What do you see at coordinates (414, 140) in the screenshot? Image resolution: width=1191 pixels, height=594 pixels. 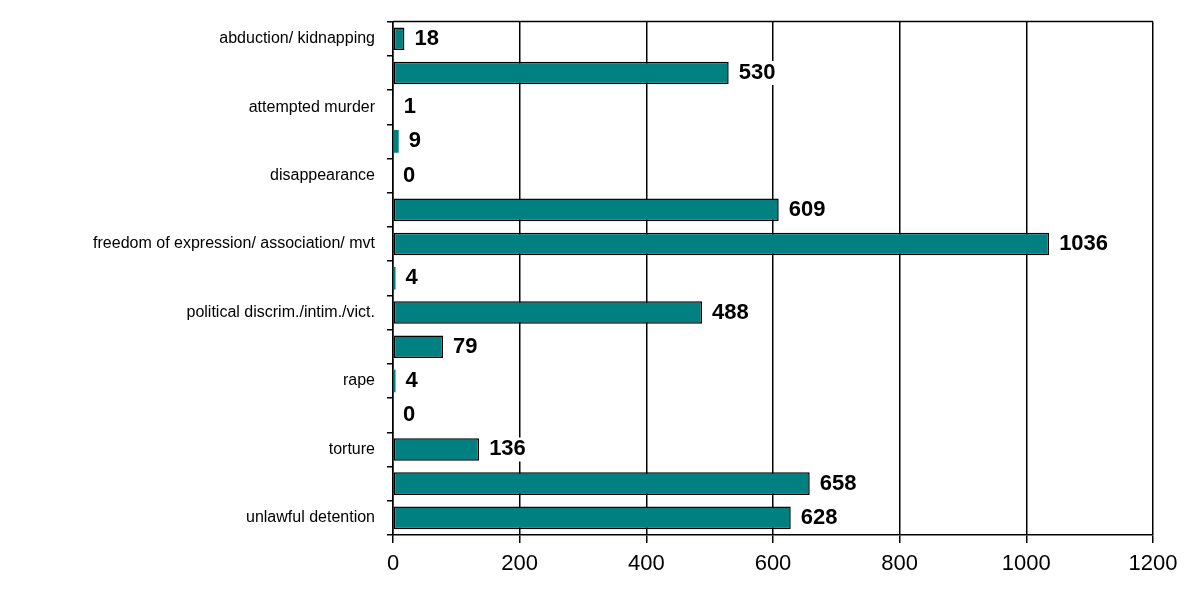 I see `data-label: 9` at bounding box center [414, 140].